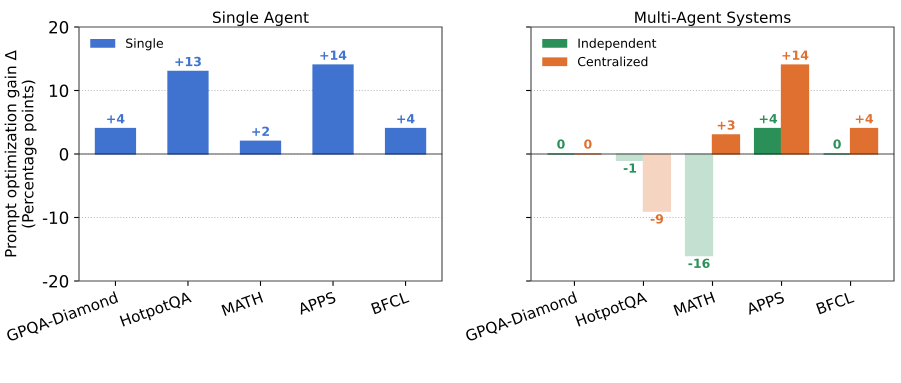  I want to click on data-label: +2, so click(260, 131).